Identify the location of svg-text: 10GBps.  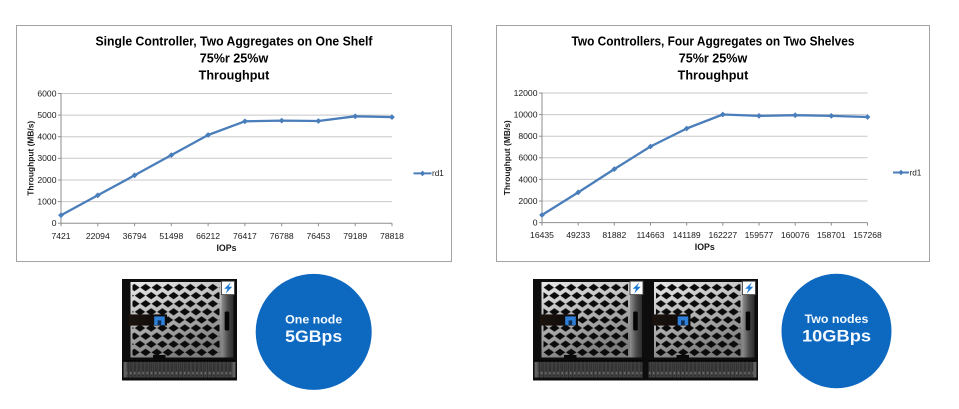
(836, 336).